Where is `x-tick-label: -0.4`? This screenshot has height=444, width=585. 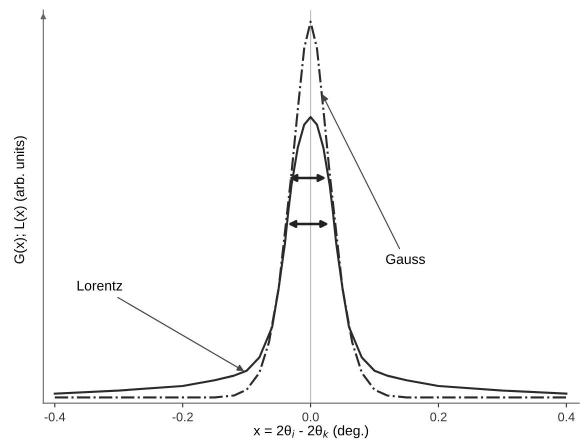 x-tick-label: -0.4 is located at coordinates (55, 417).